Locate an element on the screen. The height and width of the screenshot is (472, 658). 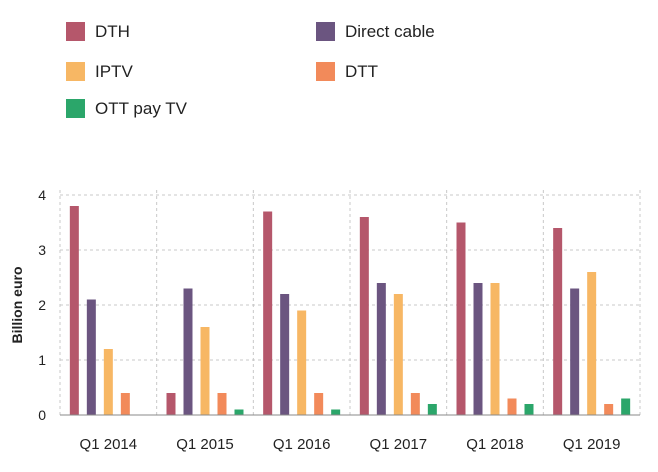
y-axis-title: Billion euro is located at coordinates (17, 305).